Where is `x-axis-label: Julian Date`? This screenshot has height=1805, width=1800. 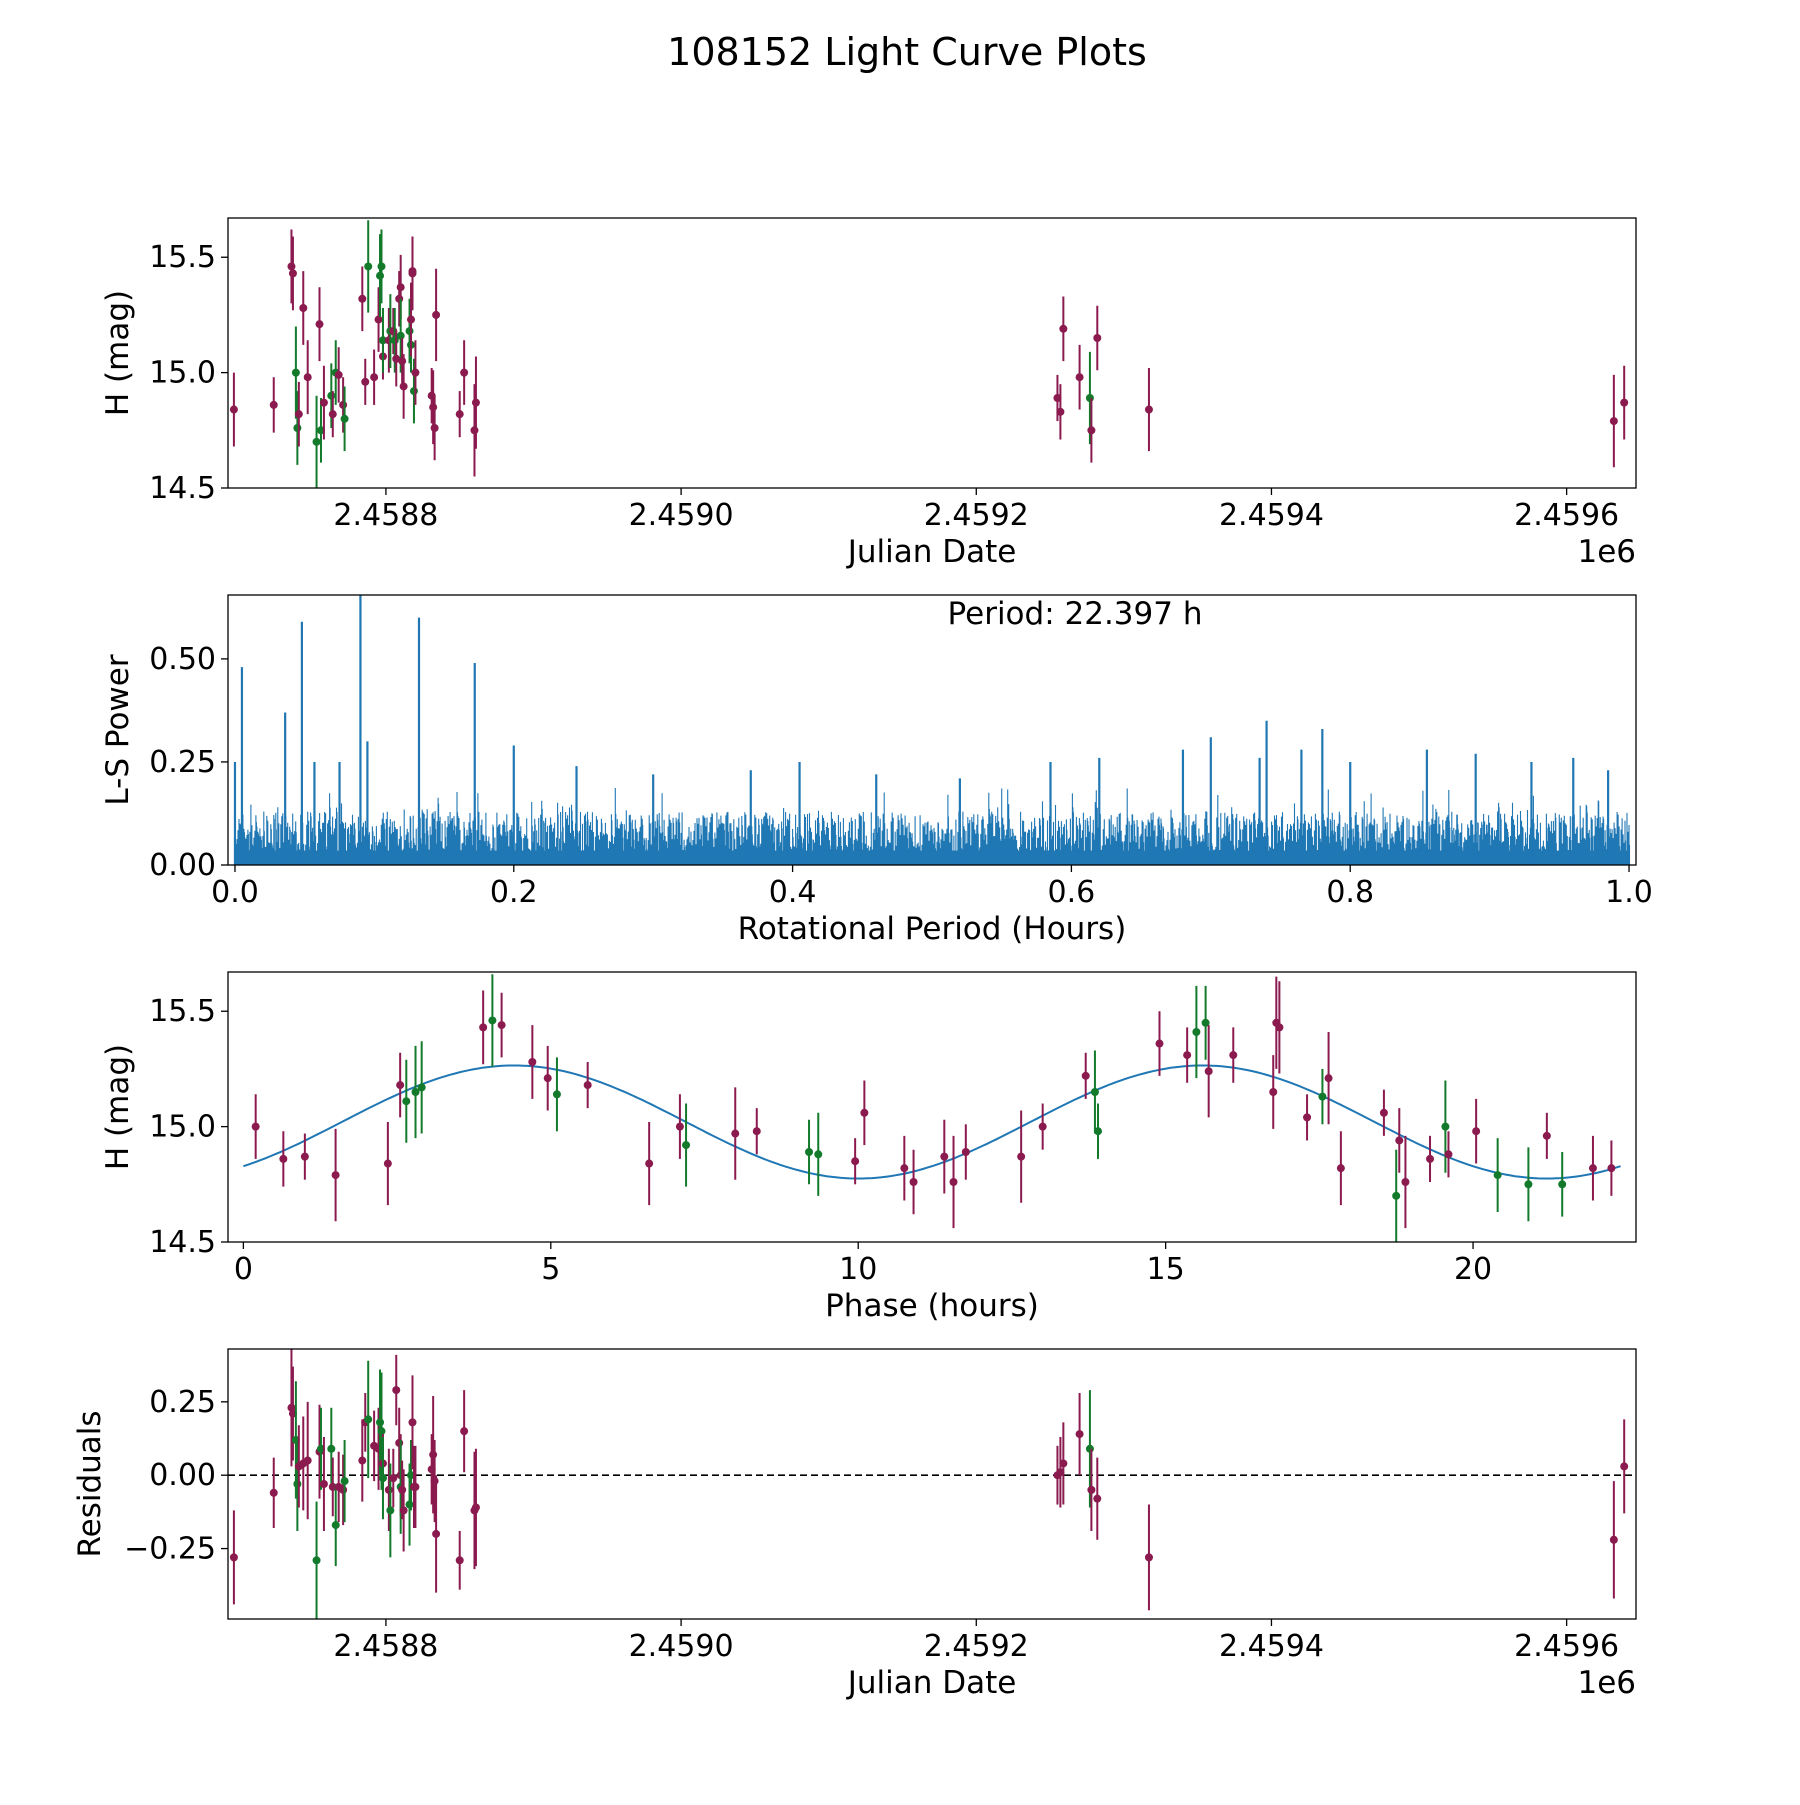 x-axis-label: Julian Date is located at coordinates (931, 1683).